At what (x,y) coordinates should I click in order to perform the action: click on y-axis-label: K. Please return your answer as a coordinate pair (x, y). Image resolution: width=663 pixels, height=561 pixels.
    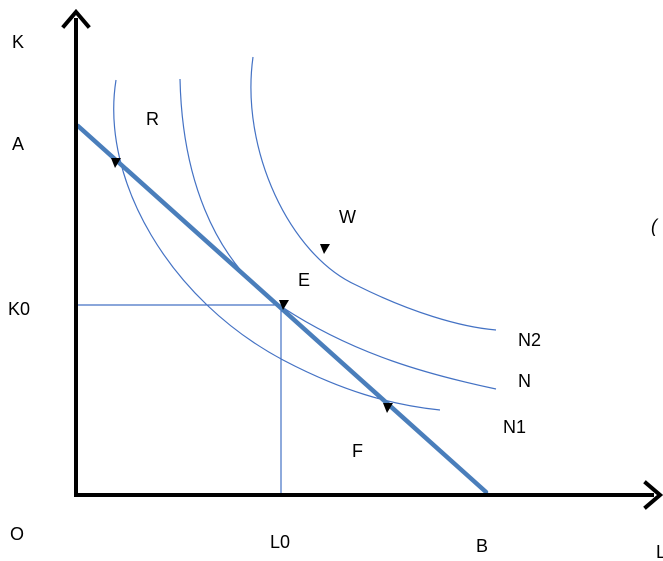
    Looking at the image, I should click on (18, 42).